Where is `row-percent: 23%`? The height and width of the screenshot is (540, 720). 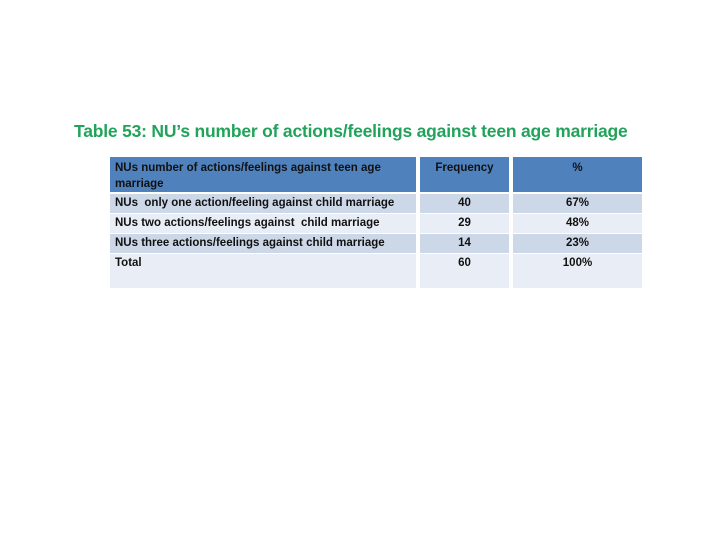
row-percent: 23% is located at coordinates (577, 243).